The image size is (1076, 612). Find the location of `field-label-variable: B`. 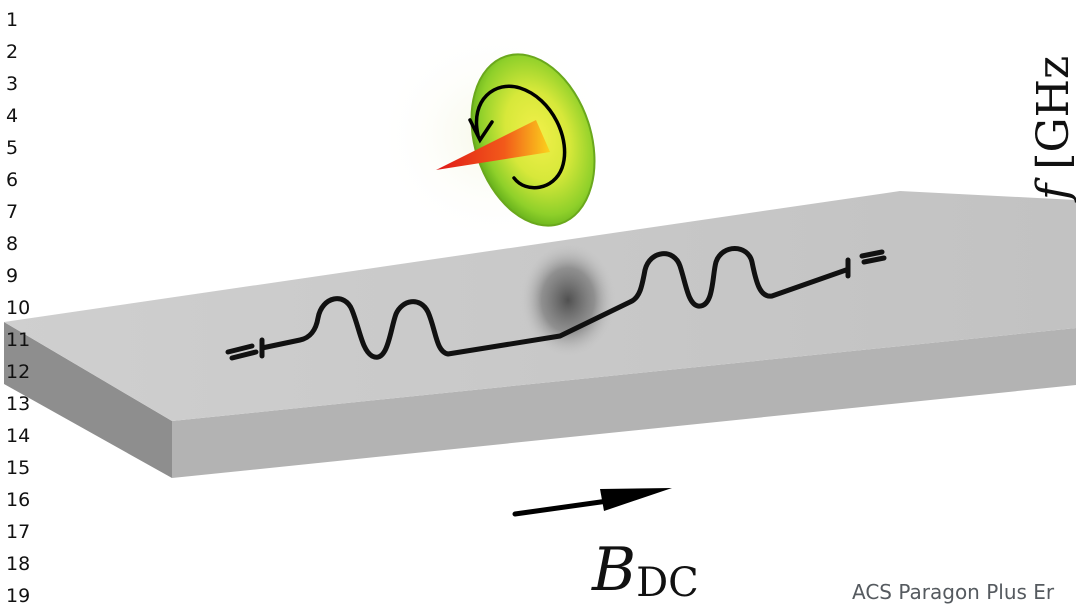

field-label-variable: B is located at coordinates (614, 570).